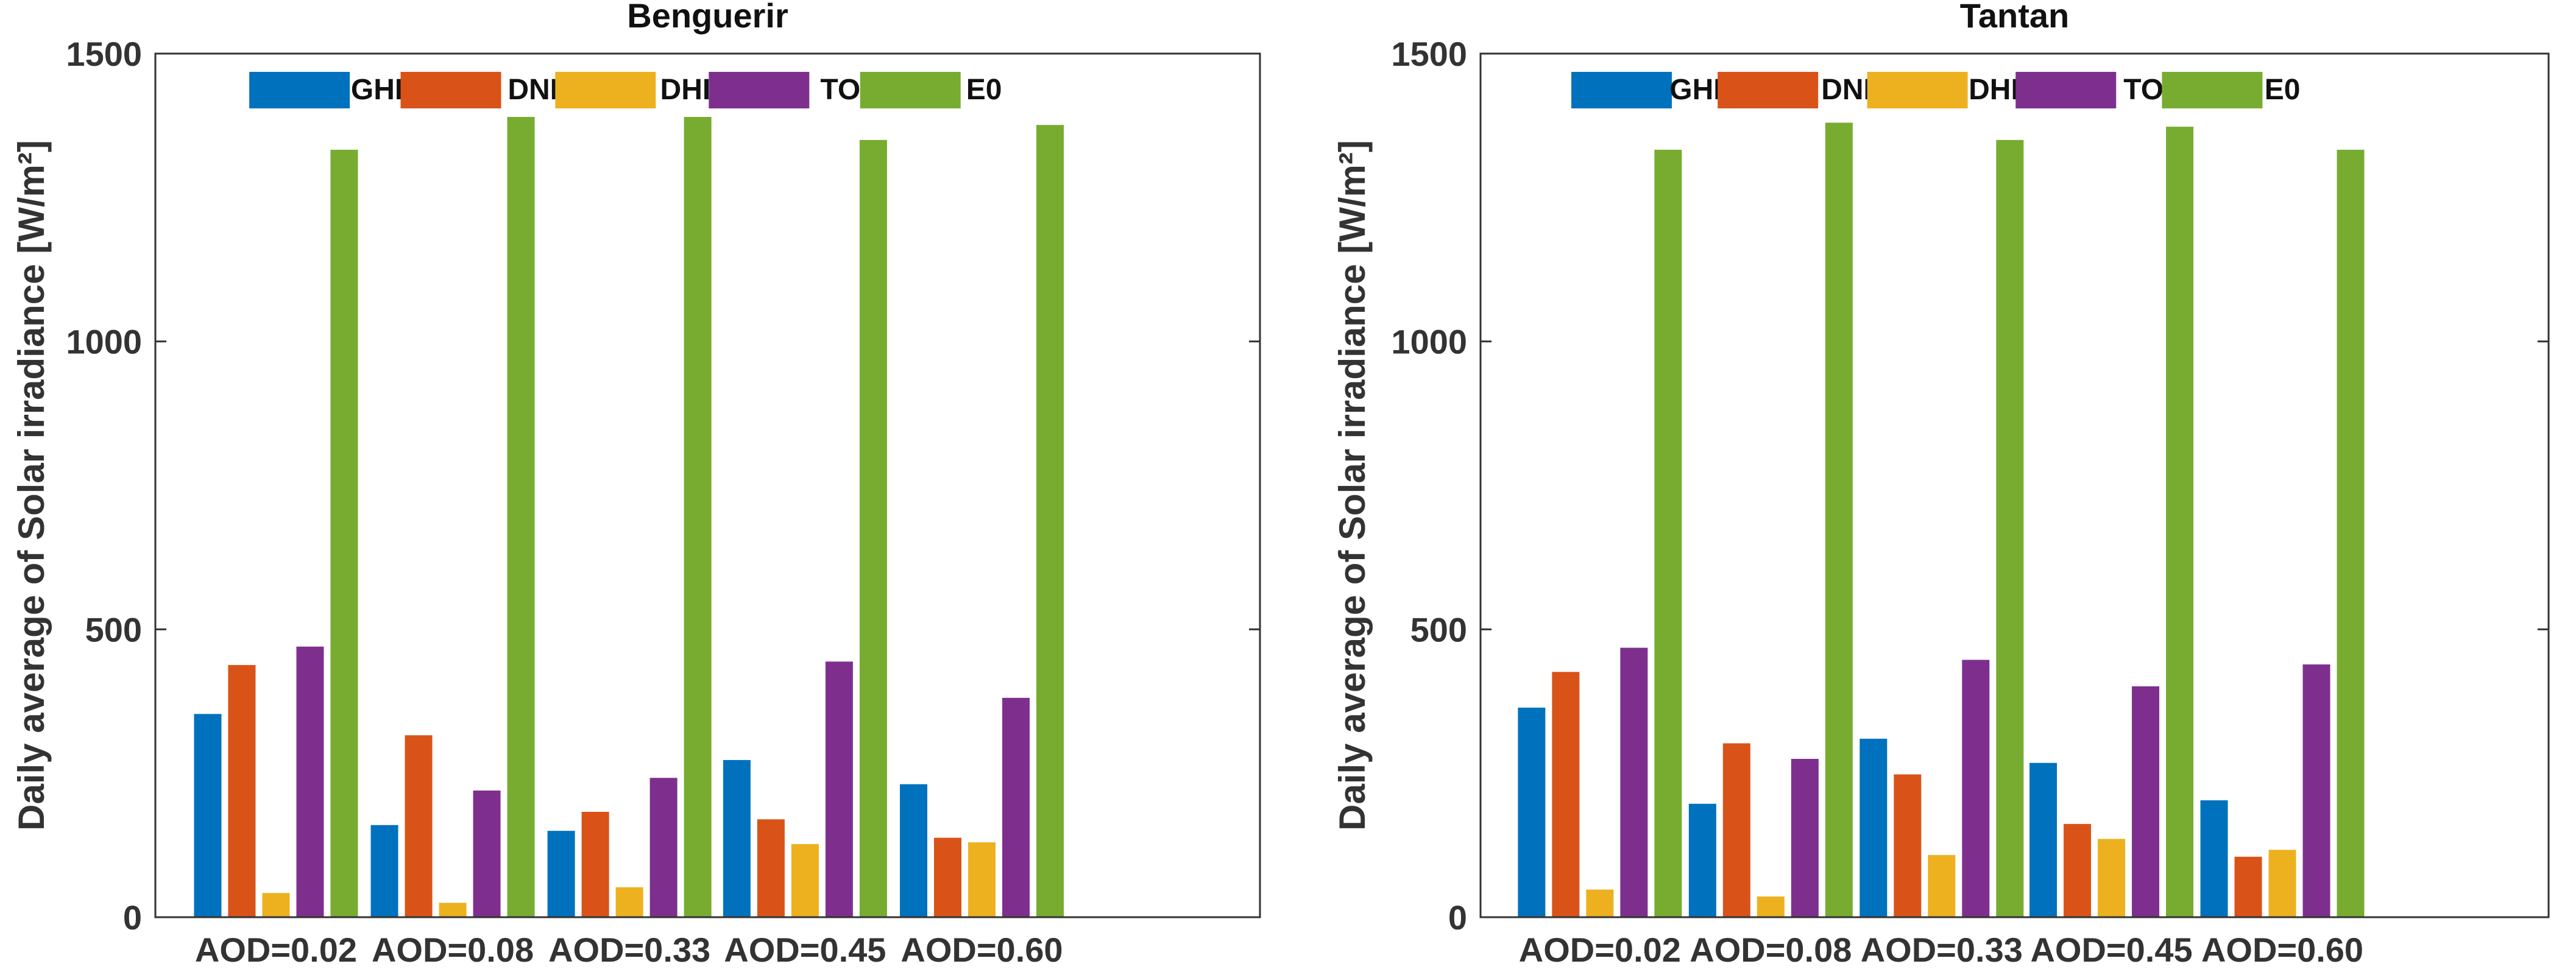 This screenshot has width=2576, height=972. Describe the element at coordinates (2014, 17) in the screenshot. I see `chart-title: Tantan` at that location.